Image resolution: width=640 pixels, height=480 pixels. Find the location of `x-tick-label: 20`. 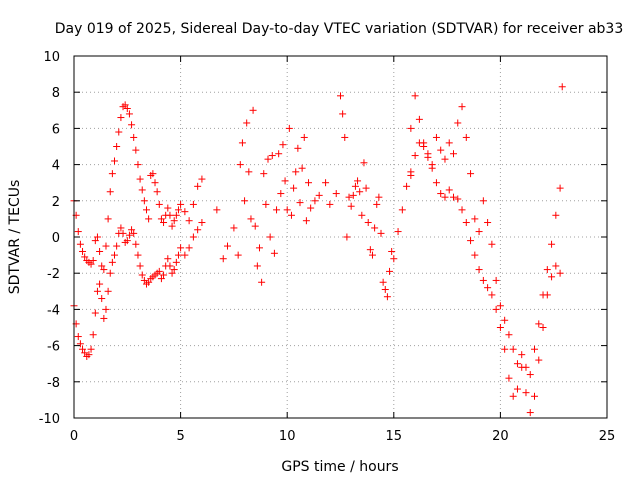

x-tick-label: 20 is located at coordinates (500, 436).